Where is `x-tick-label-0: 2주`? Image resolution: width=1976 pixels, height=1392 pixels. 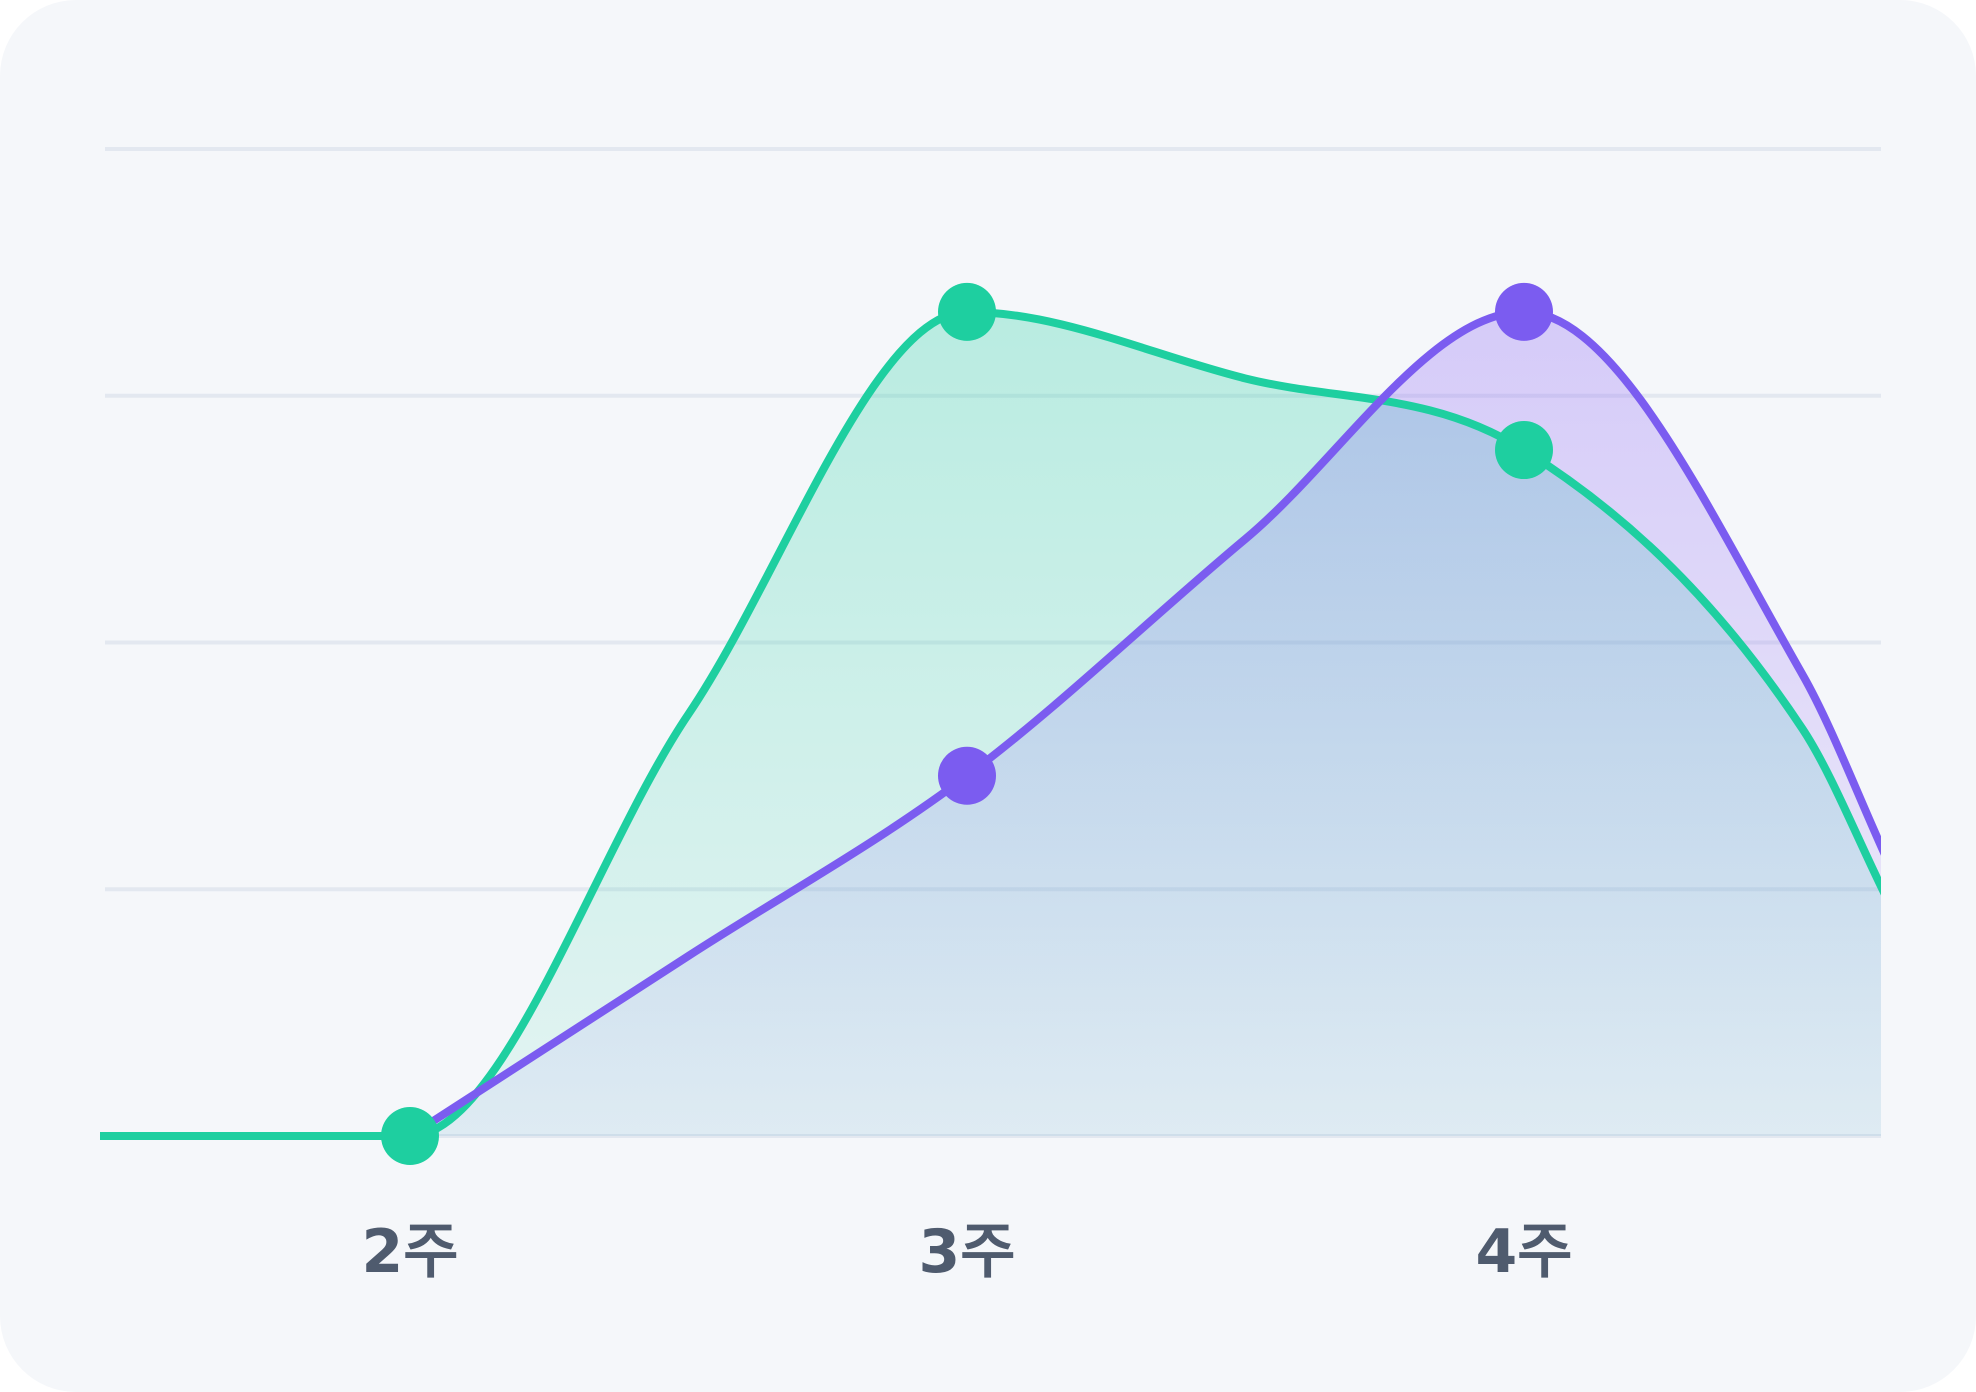
x-tick-label-0: 2주 is located at coordinates (410, 1252).